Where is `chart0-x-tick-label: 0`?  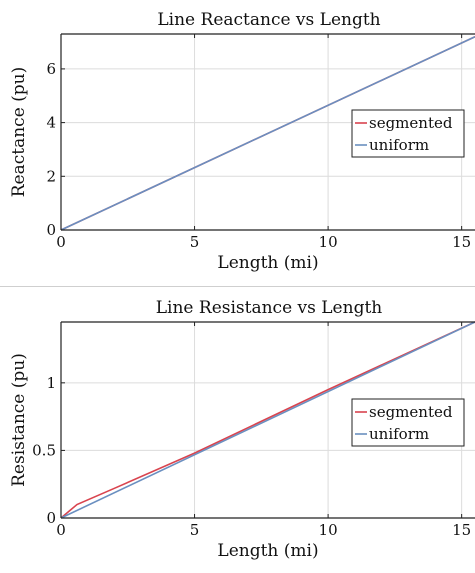
chart0-x-tick-label: 0 is located at coordinates (61, 242).